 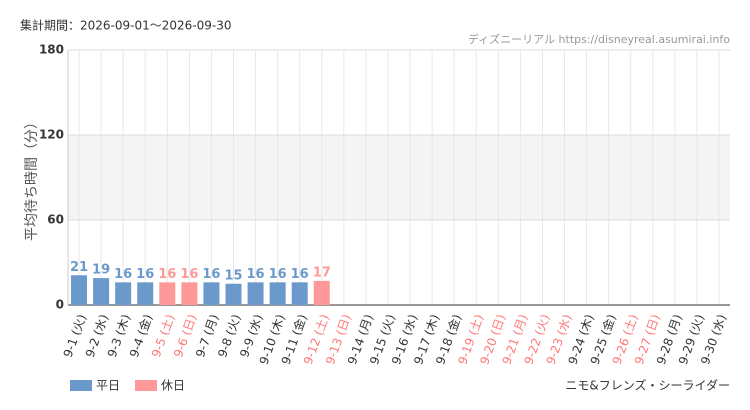 What do you see at coordinates (125, 25) in the screenshot?
I see `period: 集計期間：2026-09-01～2026-09-30` at bounding box center [125, 25].